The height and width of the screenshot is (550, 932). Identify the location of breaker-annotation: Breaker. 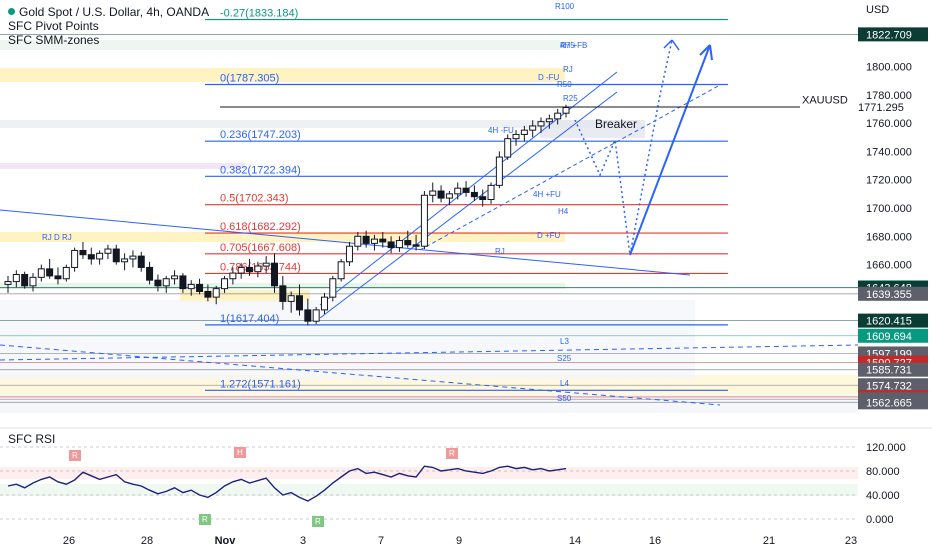
(616, 124).